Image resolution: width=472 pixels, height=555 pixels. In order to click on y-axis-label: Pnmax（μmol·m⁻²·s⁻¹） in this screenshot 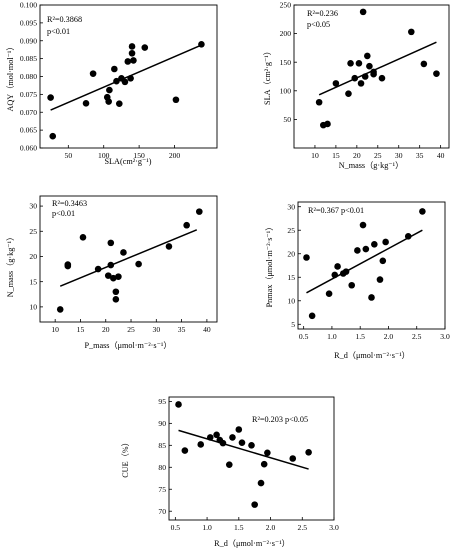, I will do `click(269, 265)`.